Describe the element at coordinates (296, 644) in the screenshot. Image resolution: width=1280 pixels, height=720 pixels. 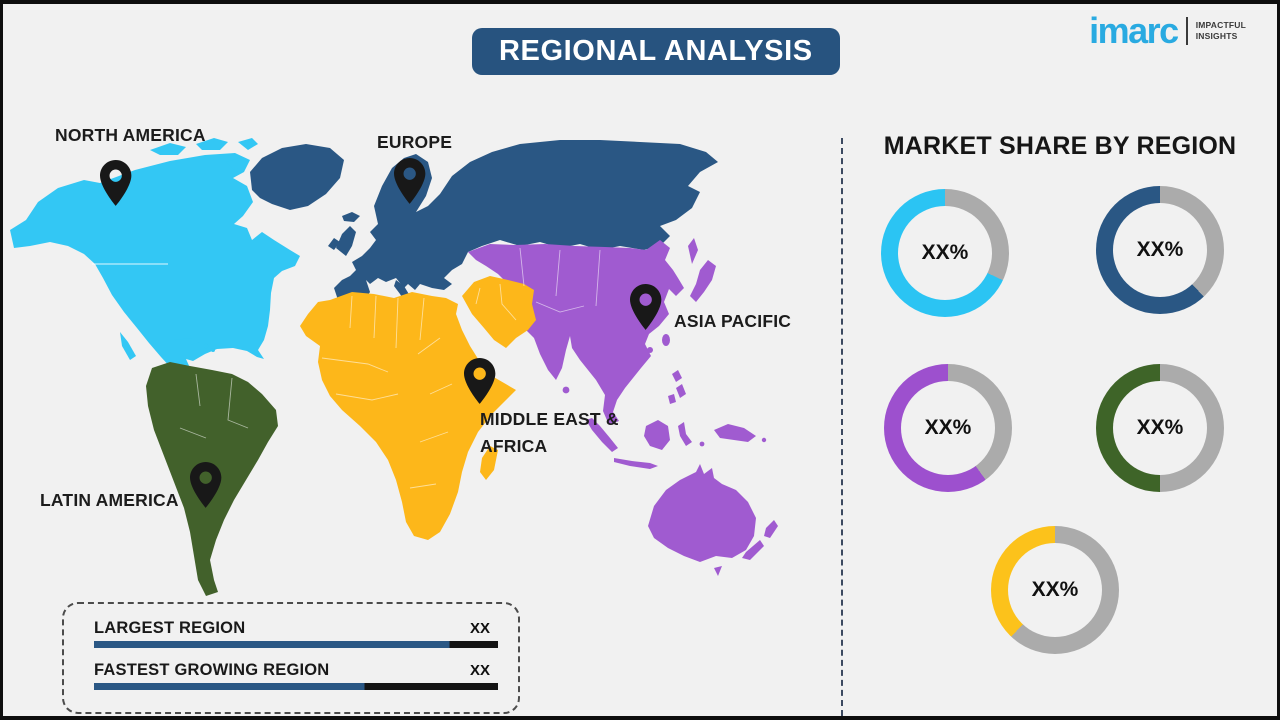
I see `largest-region-bar` at that location.